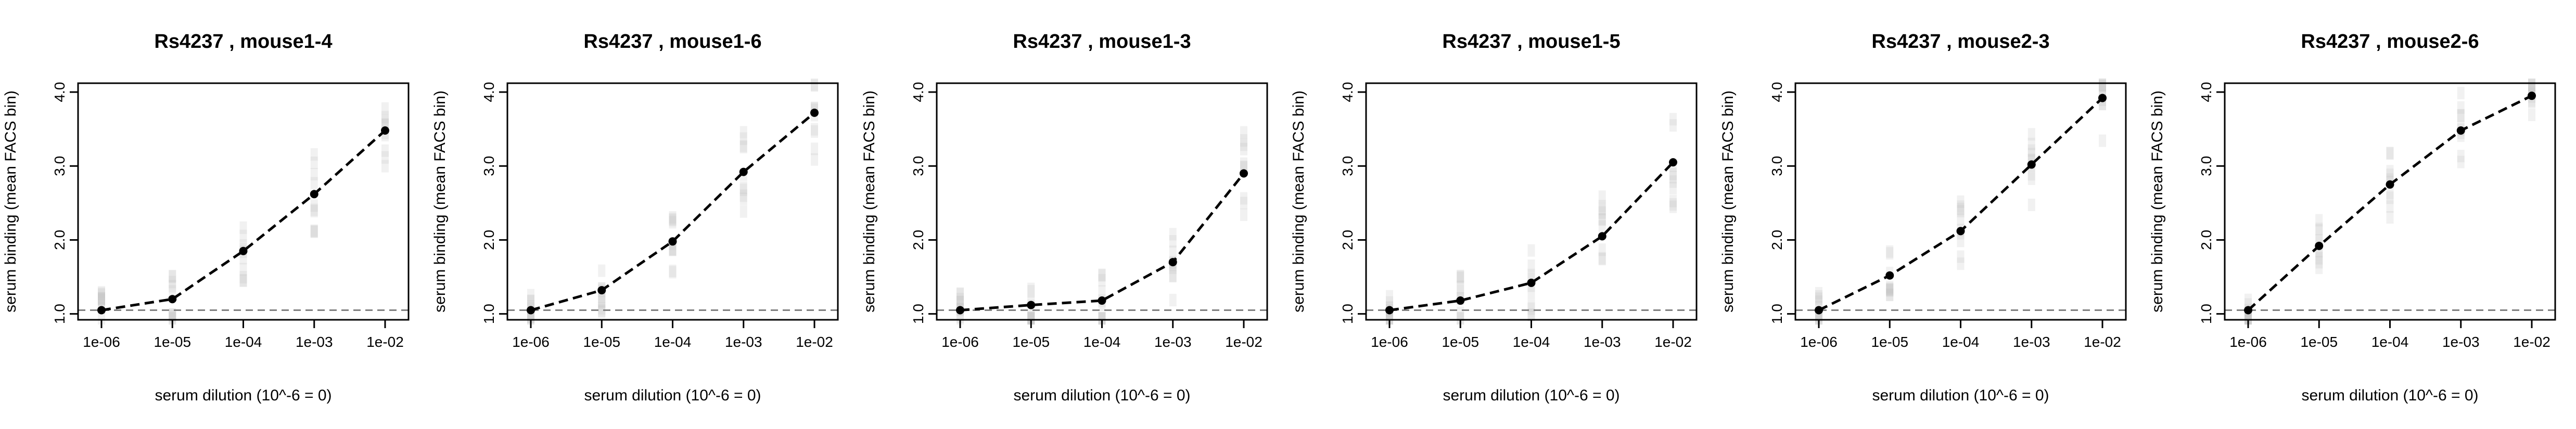 The image size is (2576, 429). Describe the element at coordinates (1960, 42) in the screenshot. I see `chart-title: Rs4237 , mouse2-3` at that location.